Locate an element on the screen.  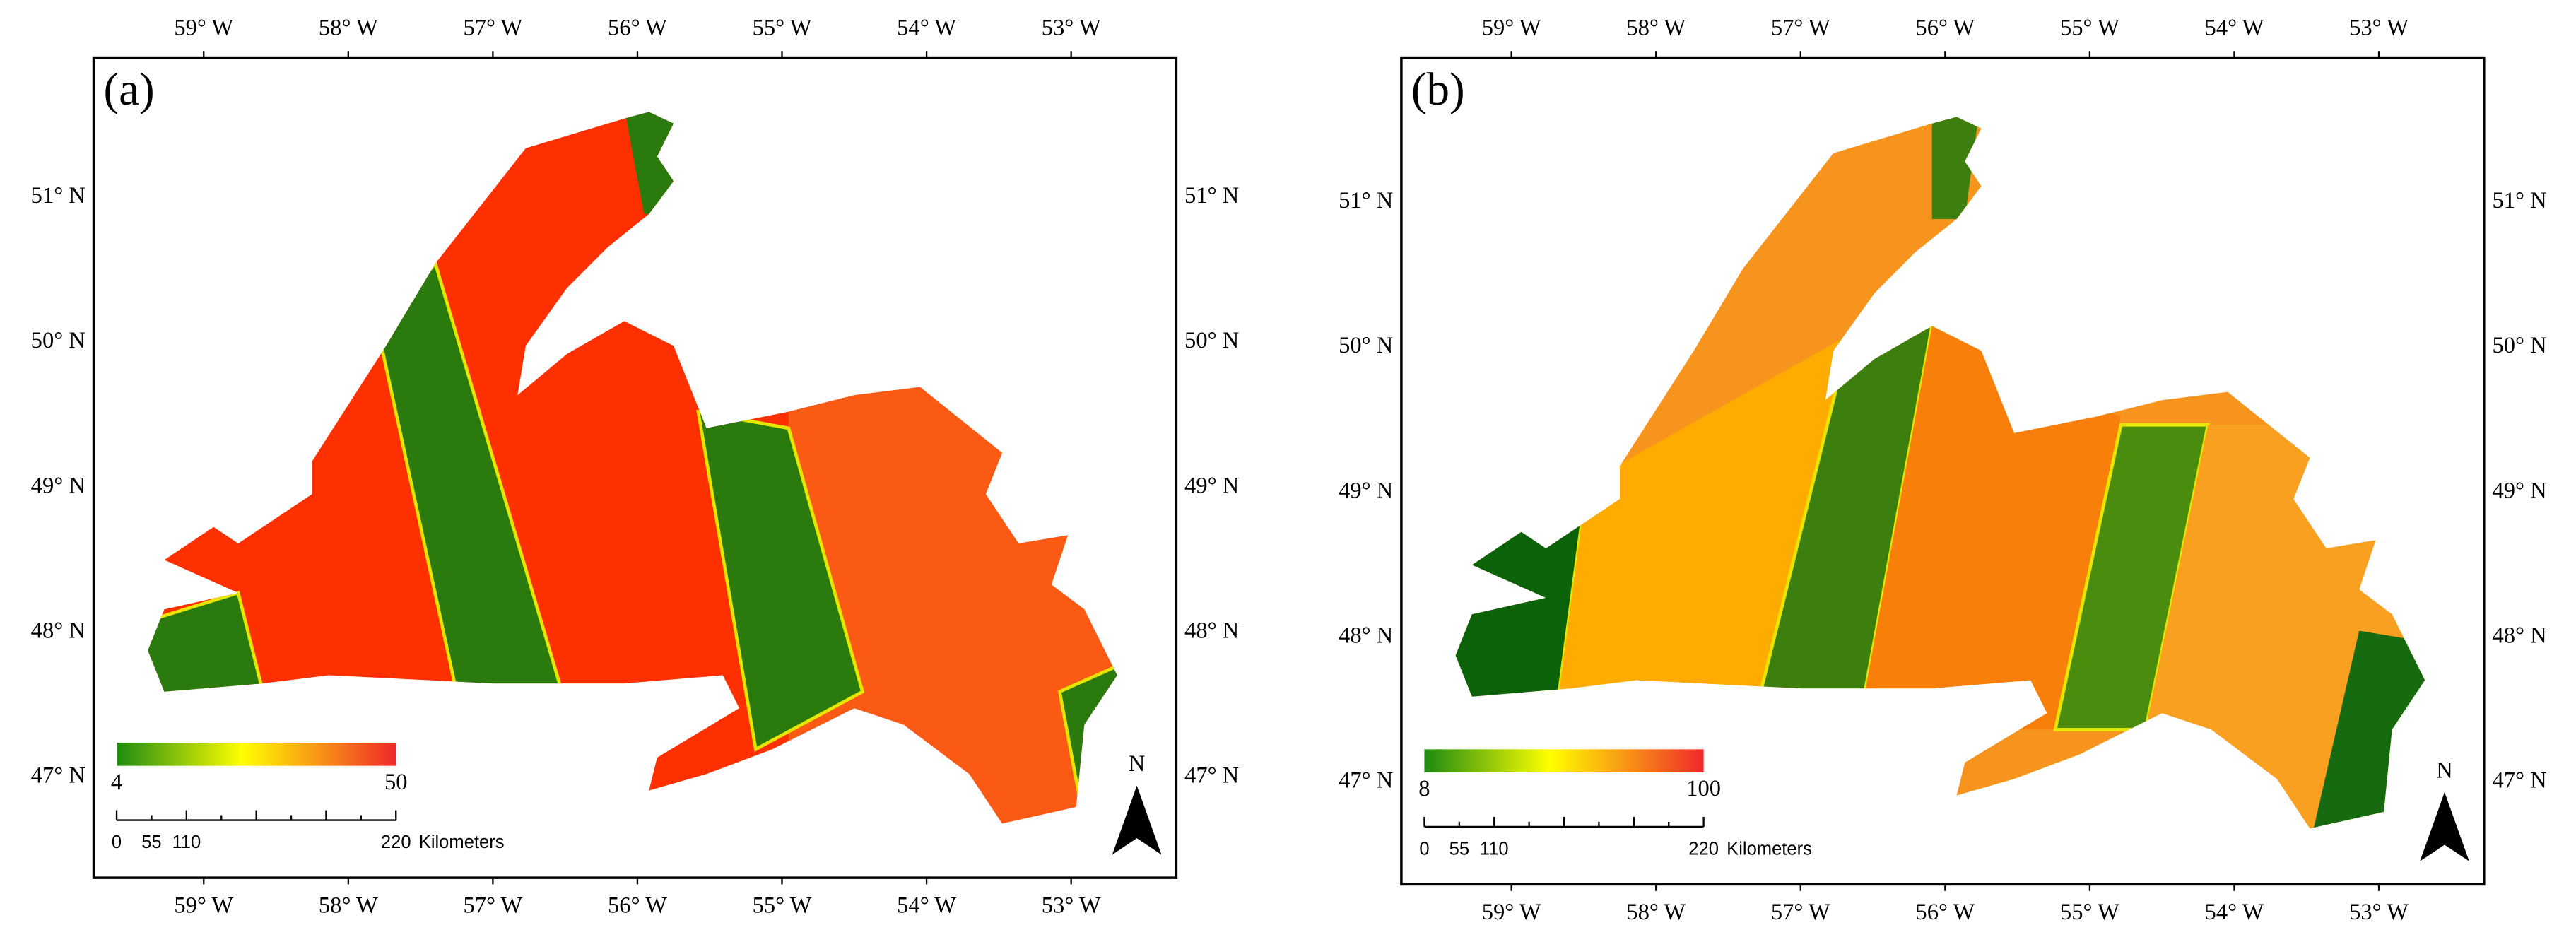
colorbar-max: 100 is located at coordinates (1703, 788).